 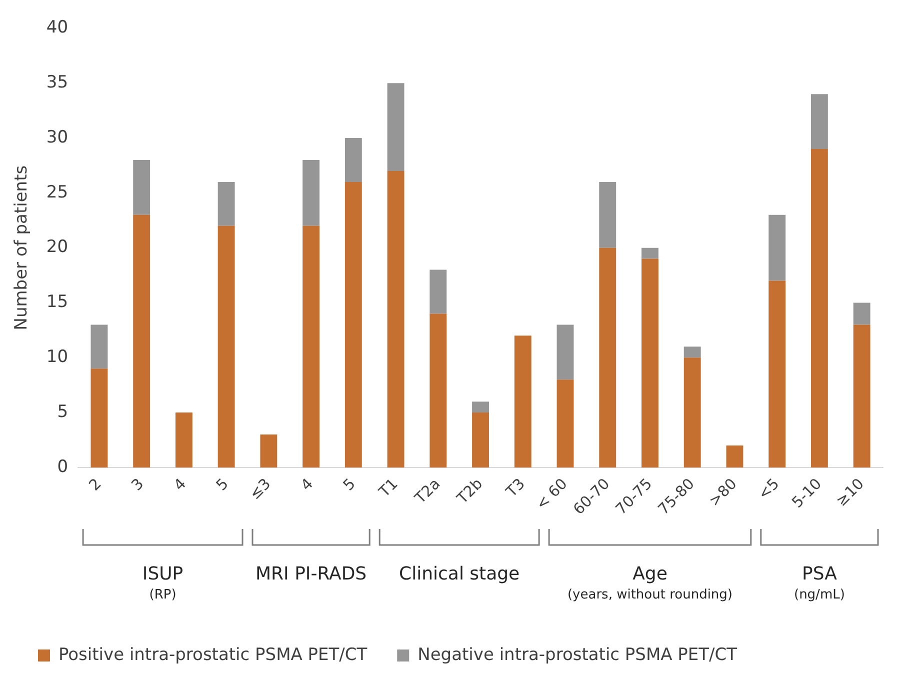 I want to click on text: Age (years, without rounding), so click(x=650, y=583).